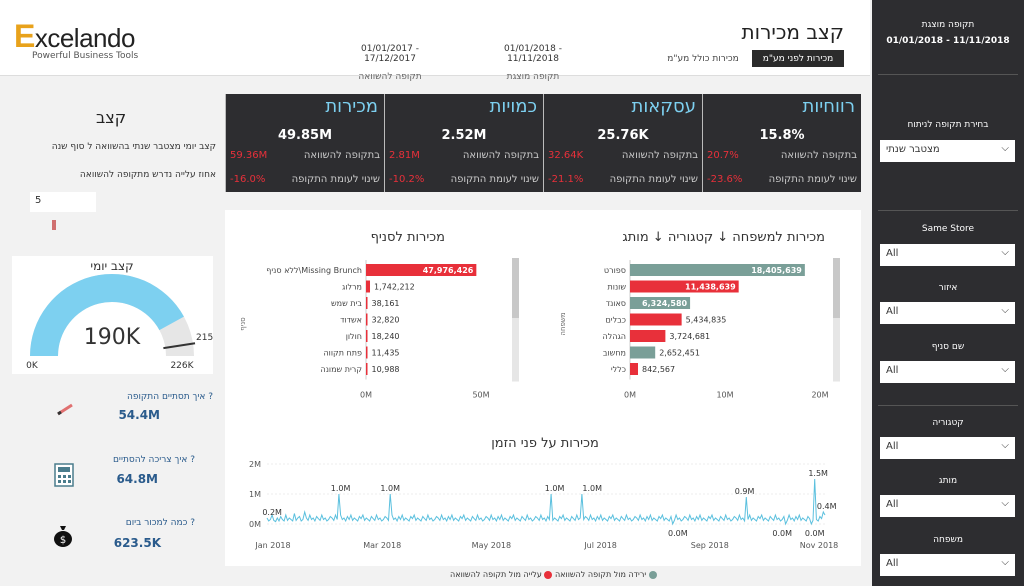 Image resolution: width=1024 pixels, height=586 pixels. What do you see at coordinates (947, 372) in the screenshot?
I see `filter-branch-select: All ⌵` at bounding box center [947, 372].